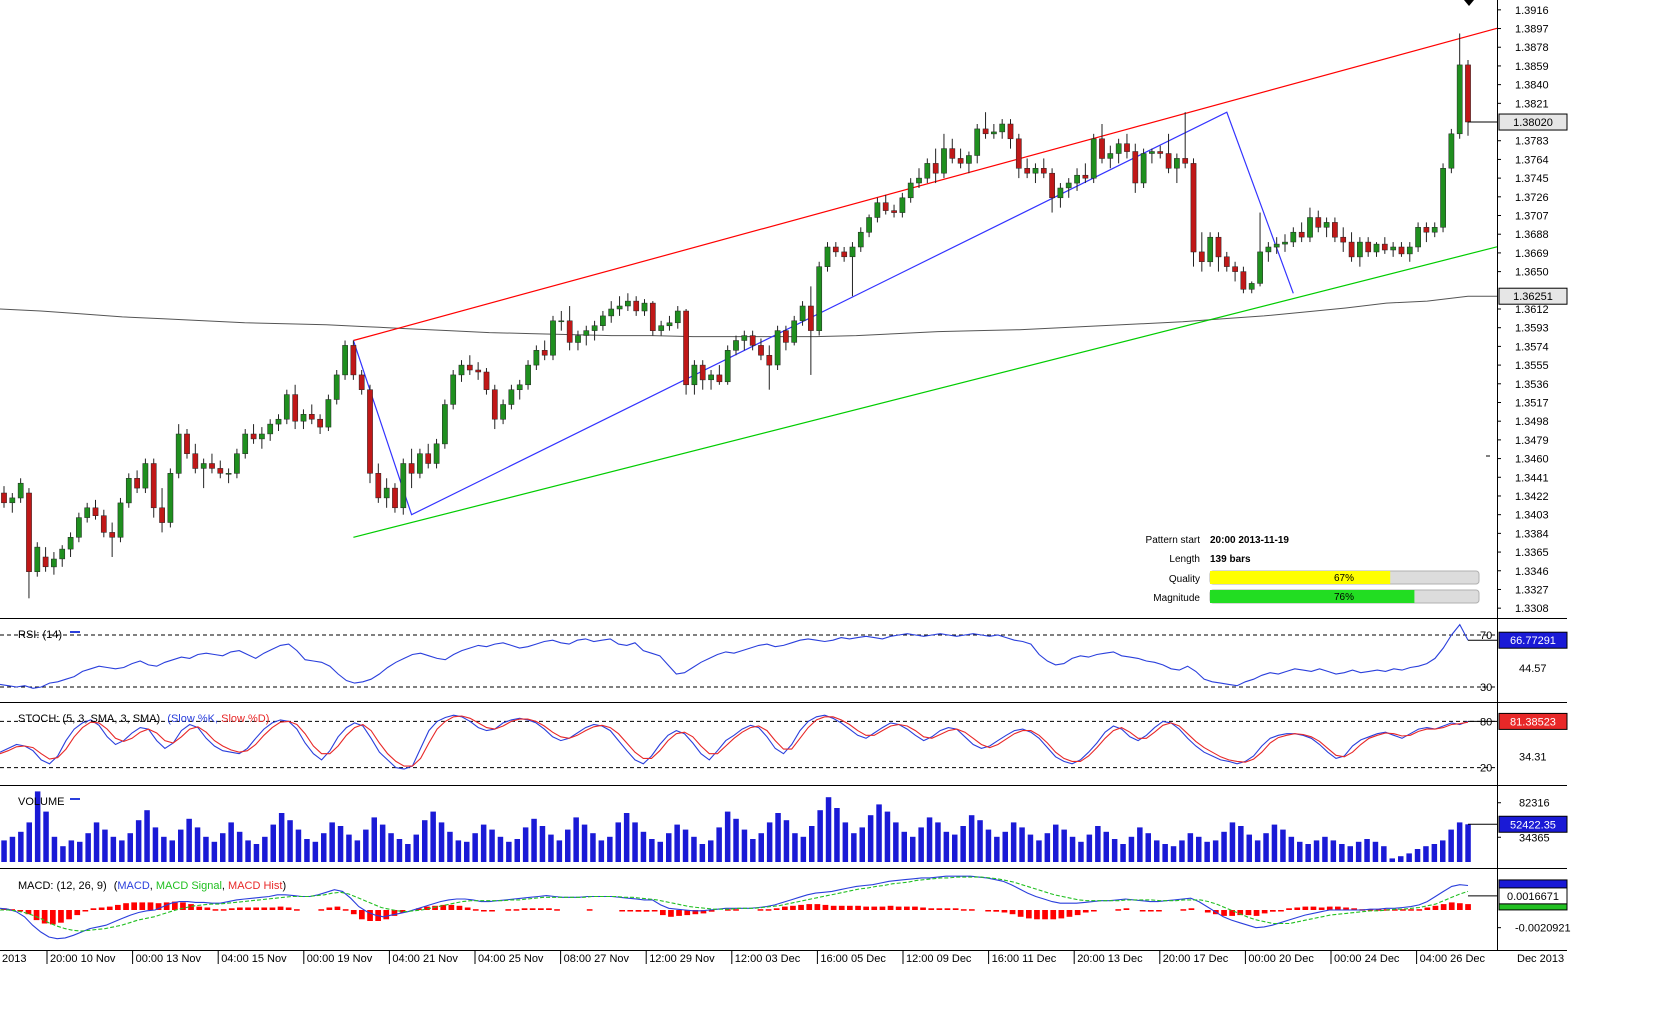 The width and height of the screenshot is (1655, 1022). I want to click on volume-value: 52422.35, so click(1533, 825).